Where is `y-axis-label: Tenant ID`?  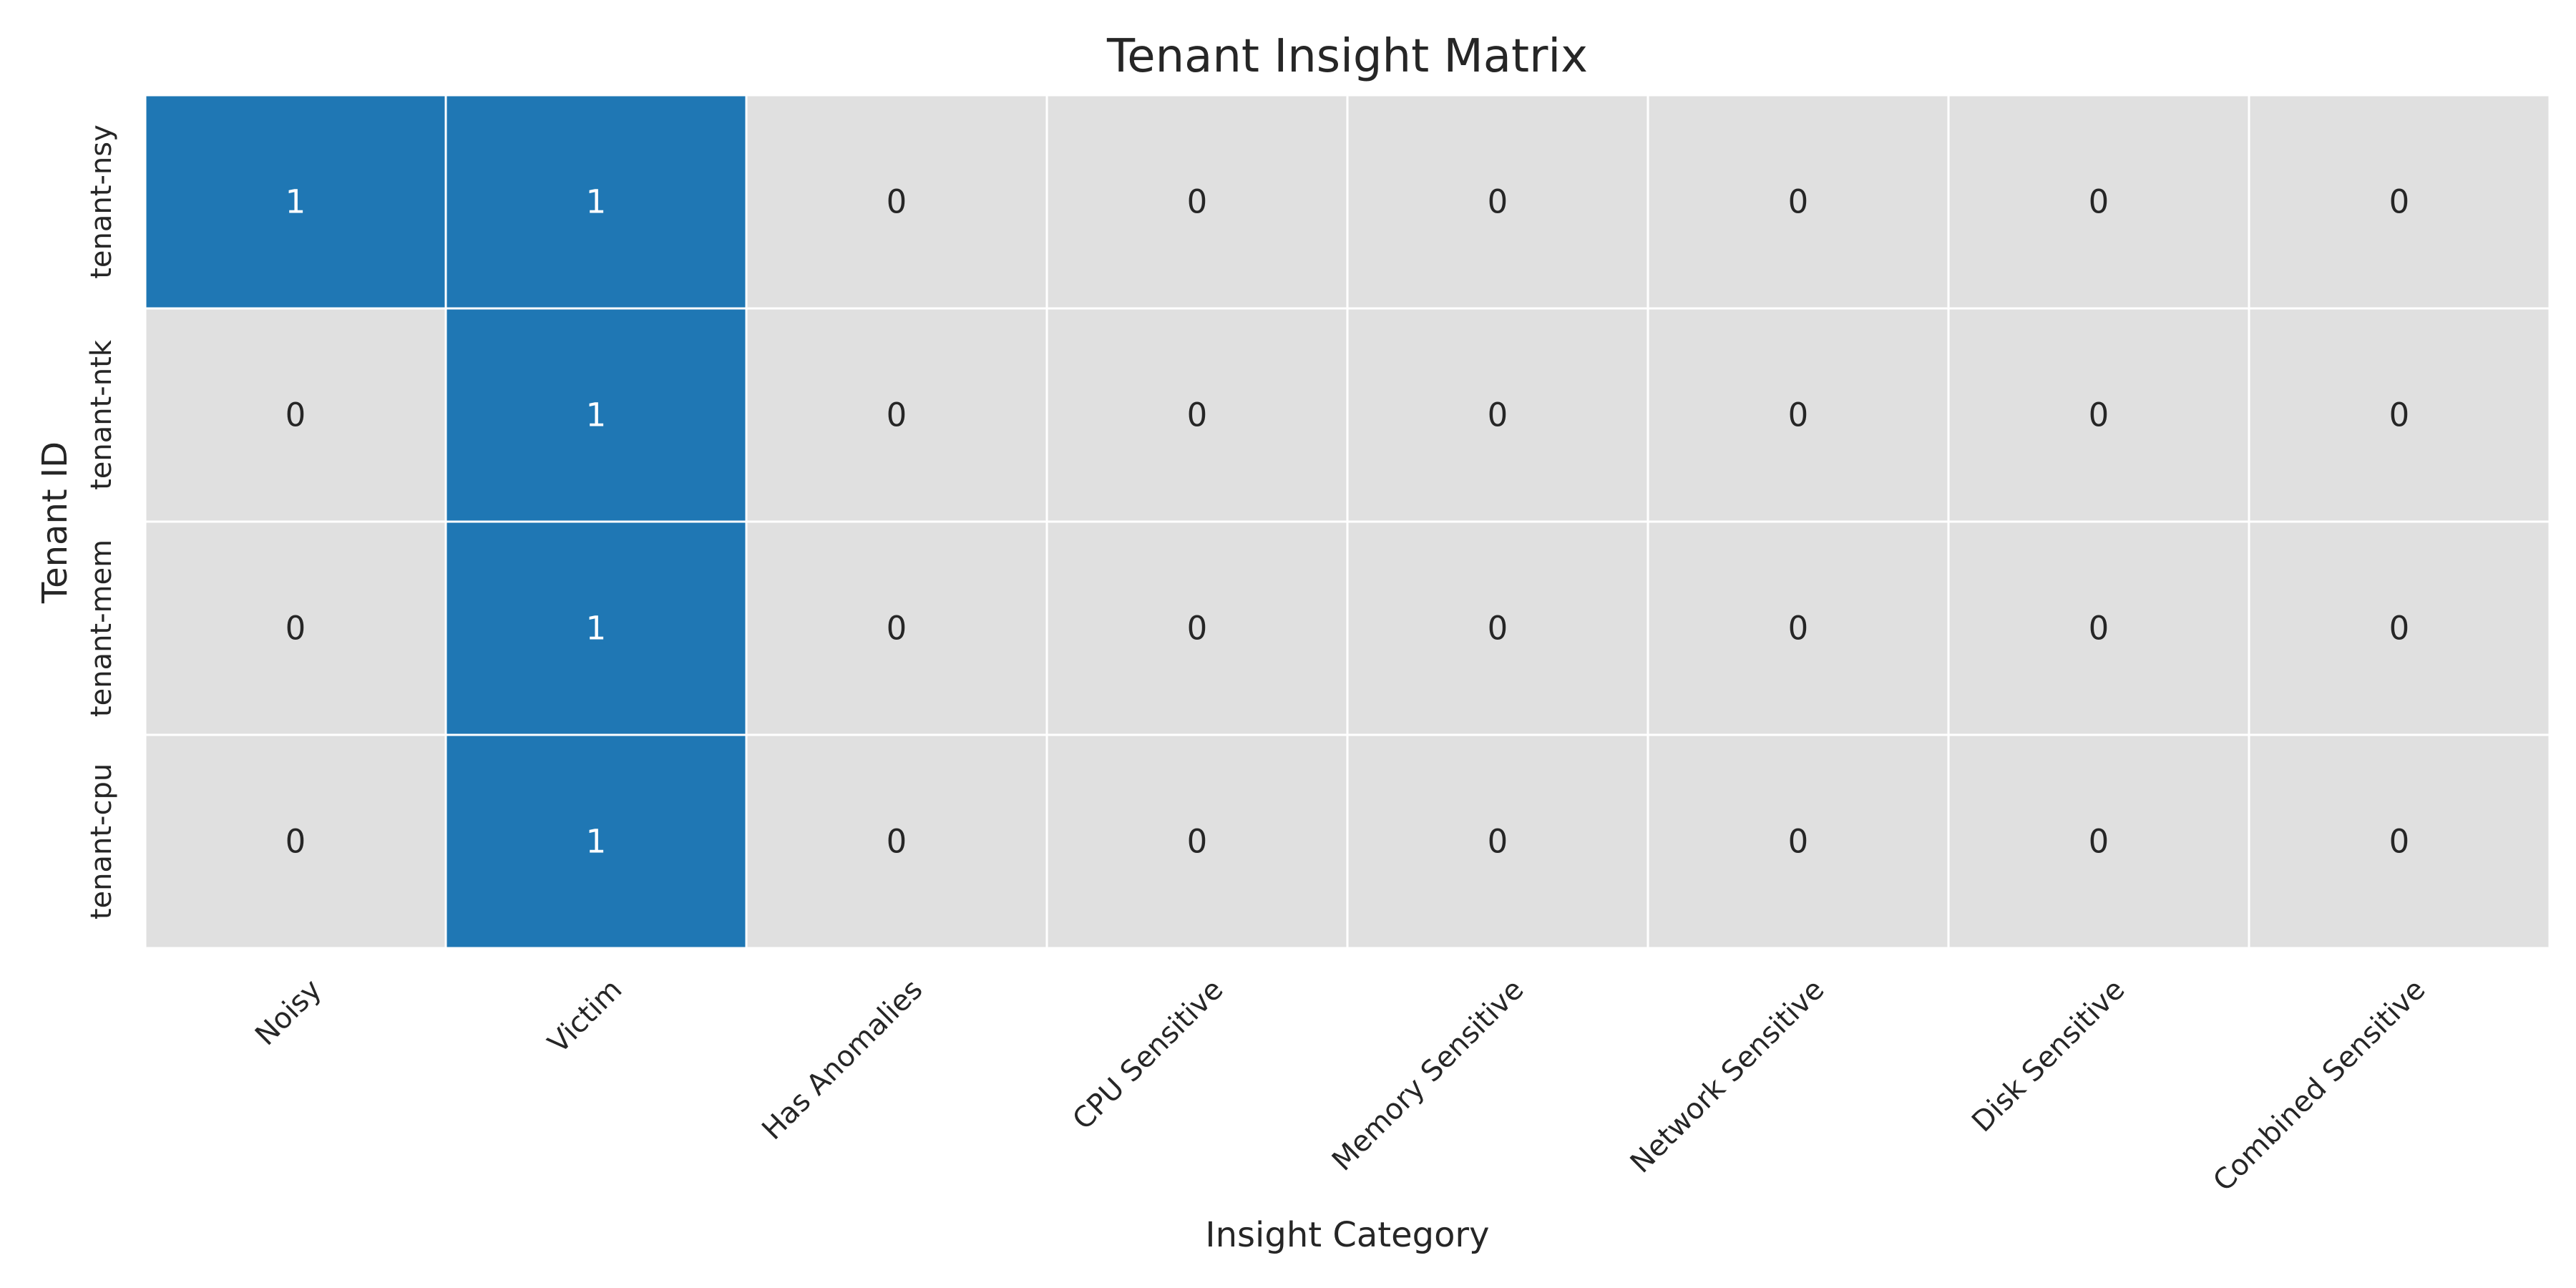 y-axis-label: Tenant ID is located at coordinates (55, 522).